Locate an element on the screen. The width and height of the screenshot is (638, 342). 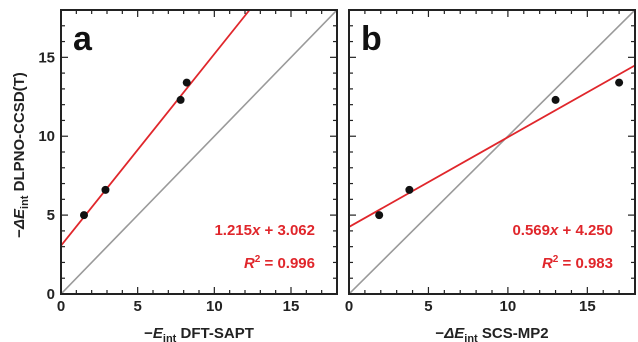
x-axis-title: −ΔEint SCS-MP2 is located at coordinates (491, 333).